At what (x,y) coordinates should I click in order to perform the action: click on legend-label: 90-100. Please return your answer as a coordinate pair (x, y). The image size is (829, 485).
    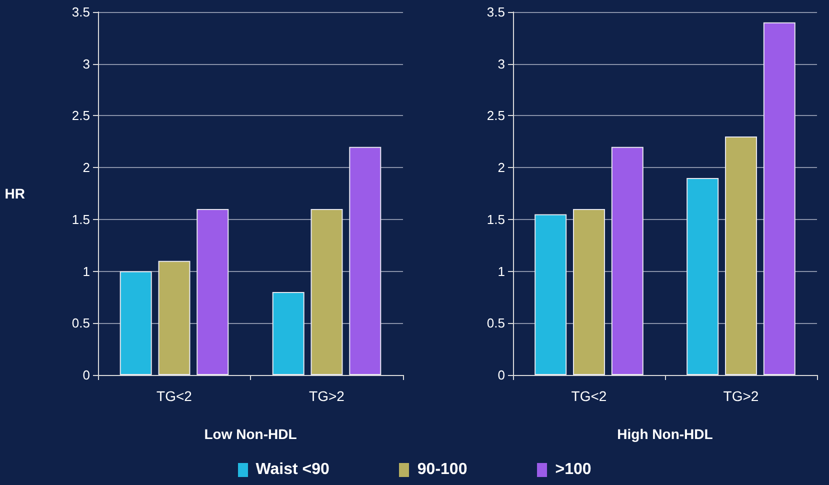
    Looking at the image, I should click on (442, 470).